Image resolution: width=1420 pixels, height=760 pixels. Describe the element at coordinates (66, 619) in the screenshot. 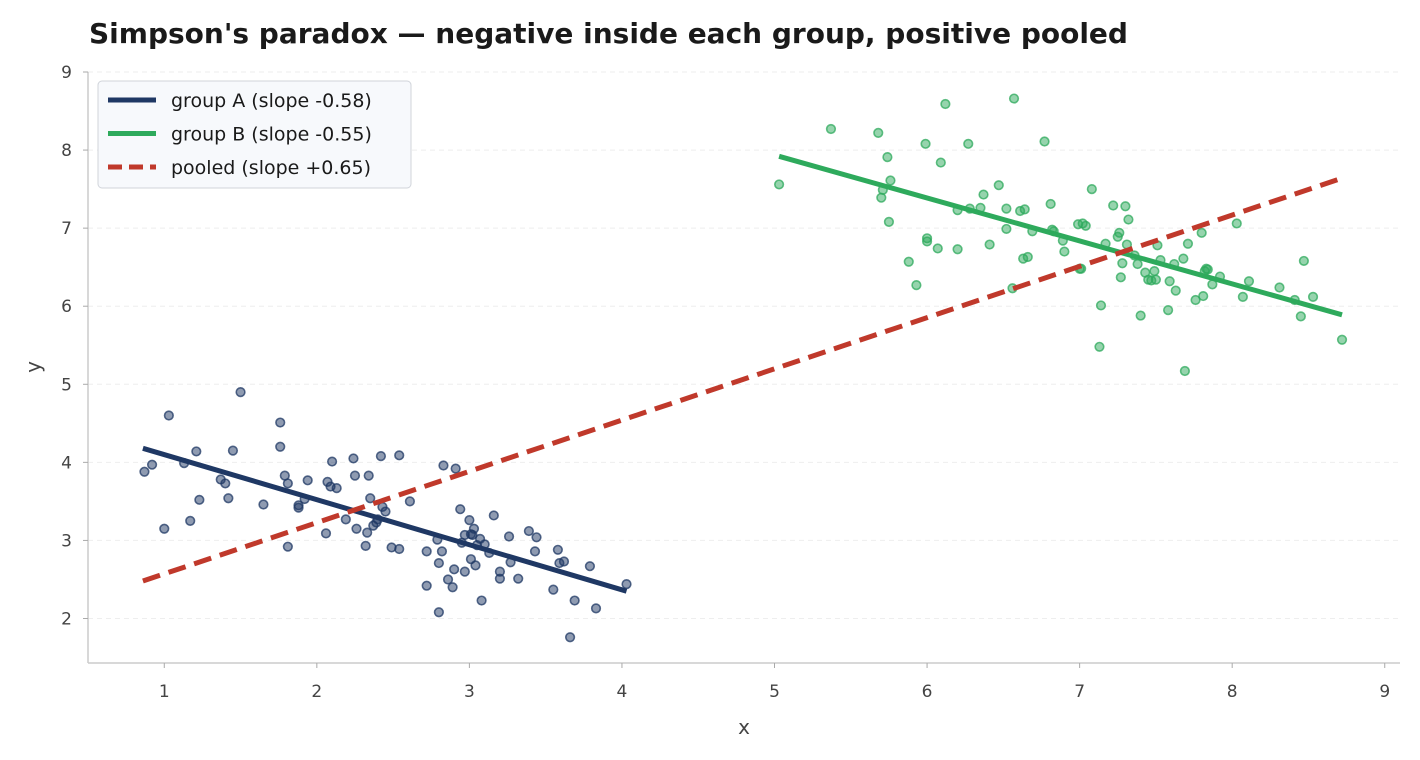

I see `y-tick-label: 2` at that location.